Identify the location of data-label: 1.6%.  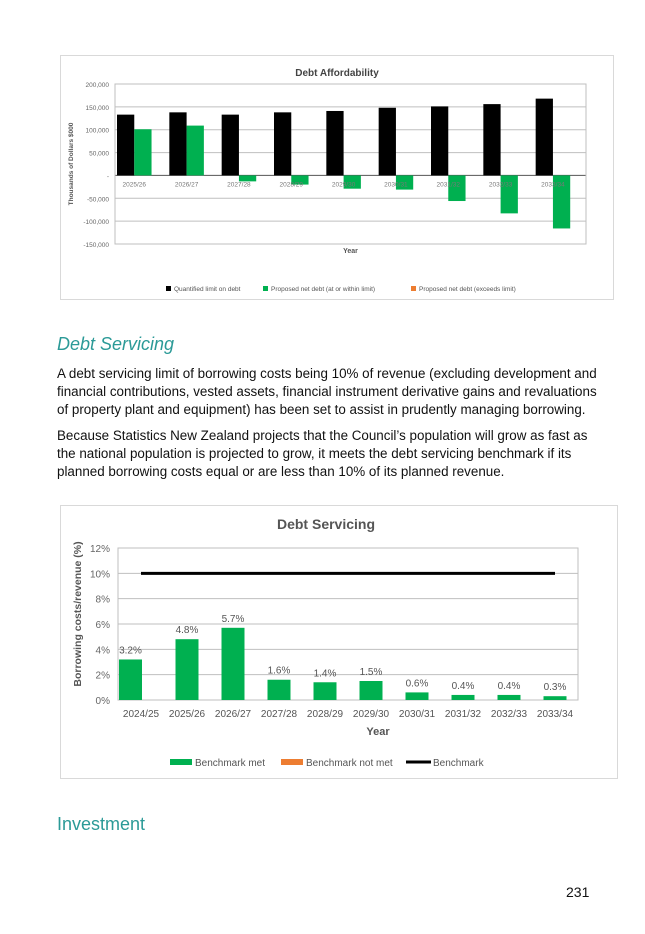
(279, 671).